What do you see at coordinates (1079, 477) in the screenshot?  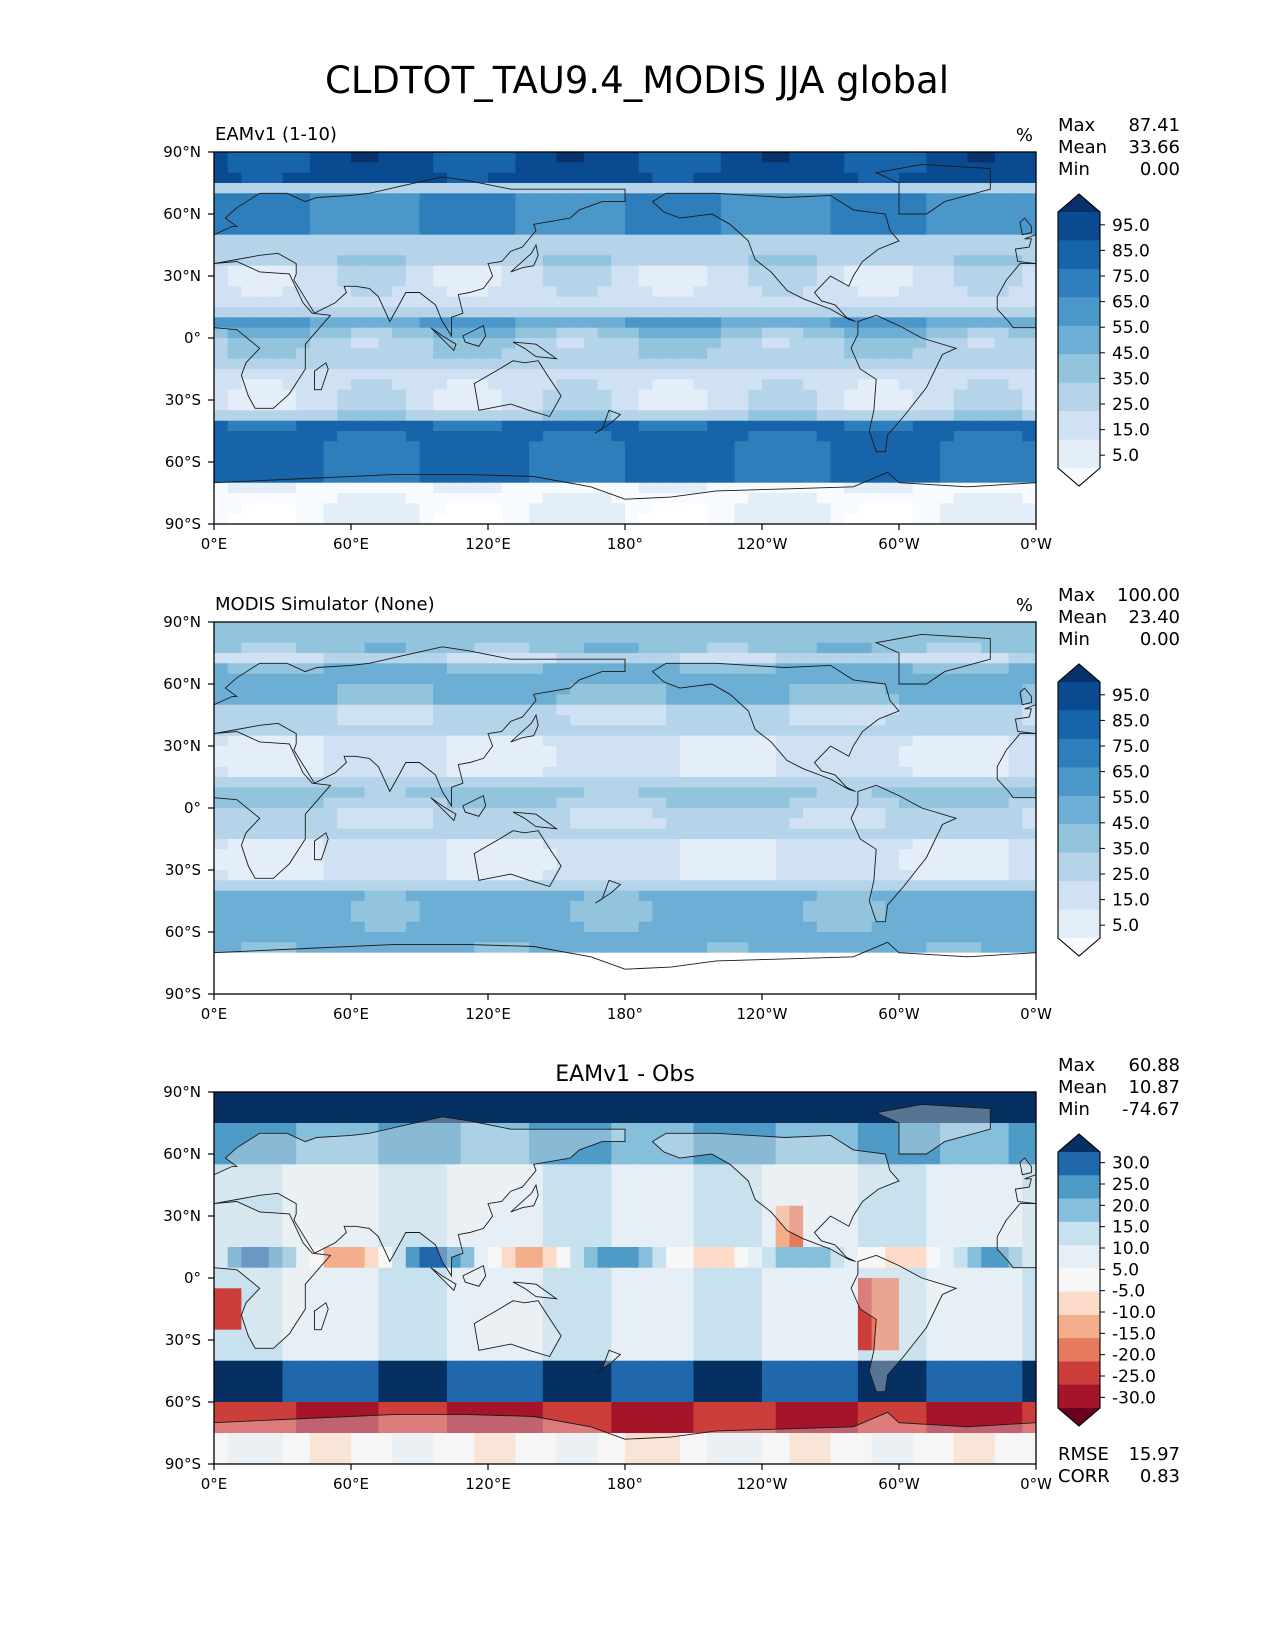 I see `colorbar-extend-bottom` at bounding box center [1079, 477].